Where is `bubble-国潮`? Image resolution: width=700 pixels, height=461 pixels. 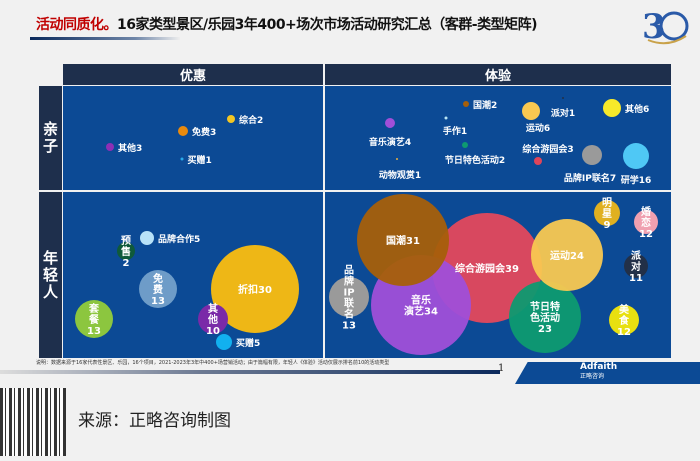 bubble-国潮 is located at coordinates (403, 240).